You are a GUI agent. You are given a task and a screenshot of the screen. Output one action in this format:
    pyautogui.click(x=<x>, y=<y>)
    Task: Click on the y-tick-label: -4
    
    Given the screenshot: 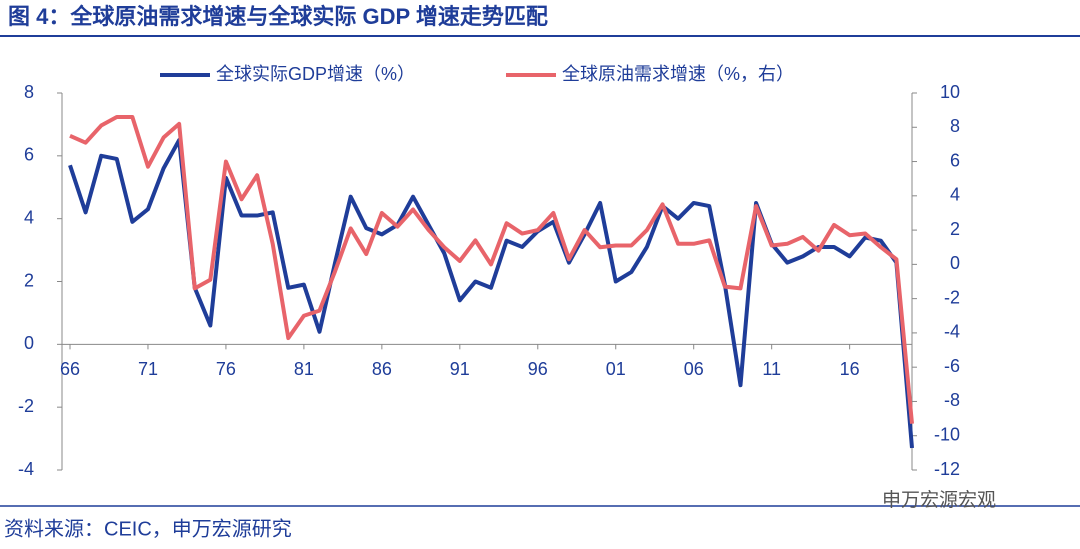 What is the action you would take?
    pyautogui.click(x=26, y=469)
    